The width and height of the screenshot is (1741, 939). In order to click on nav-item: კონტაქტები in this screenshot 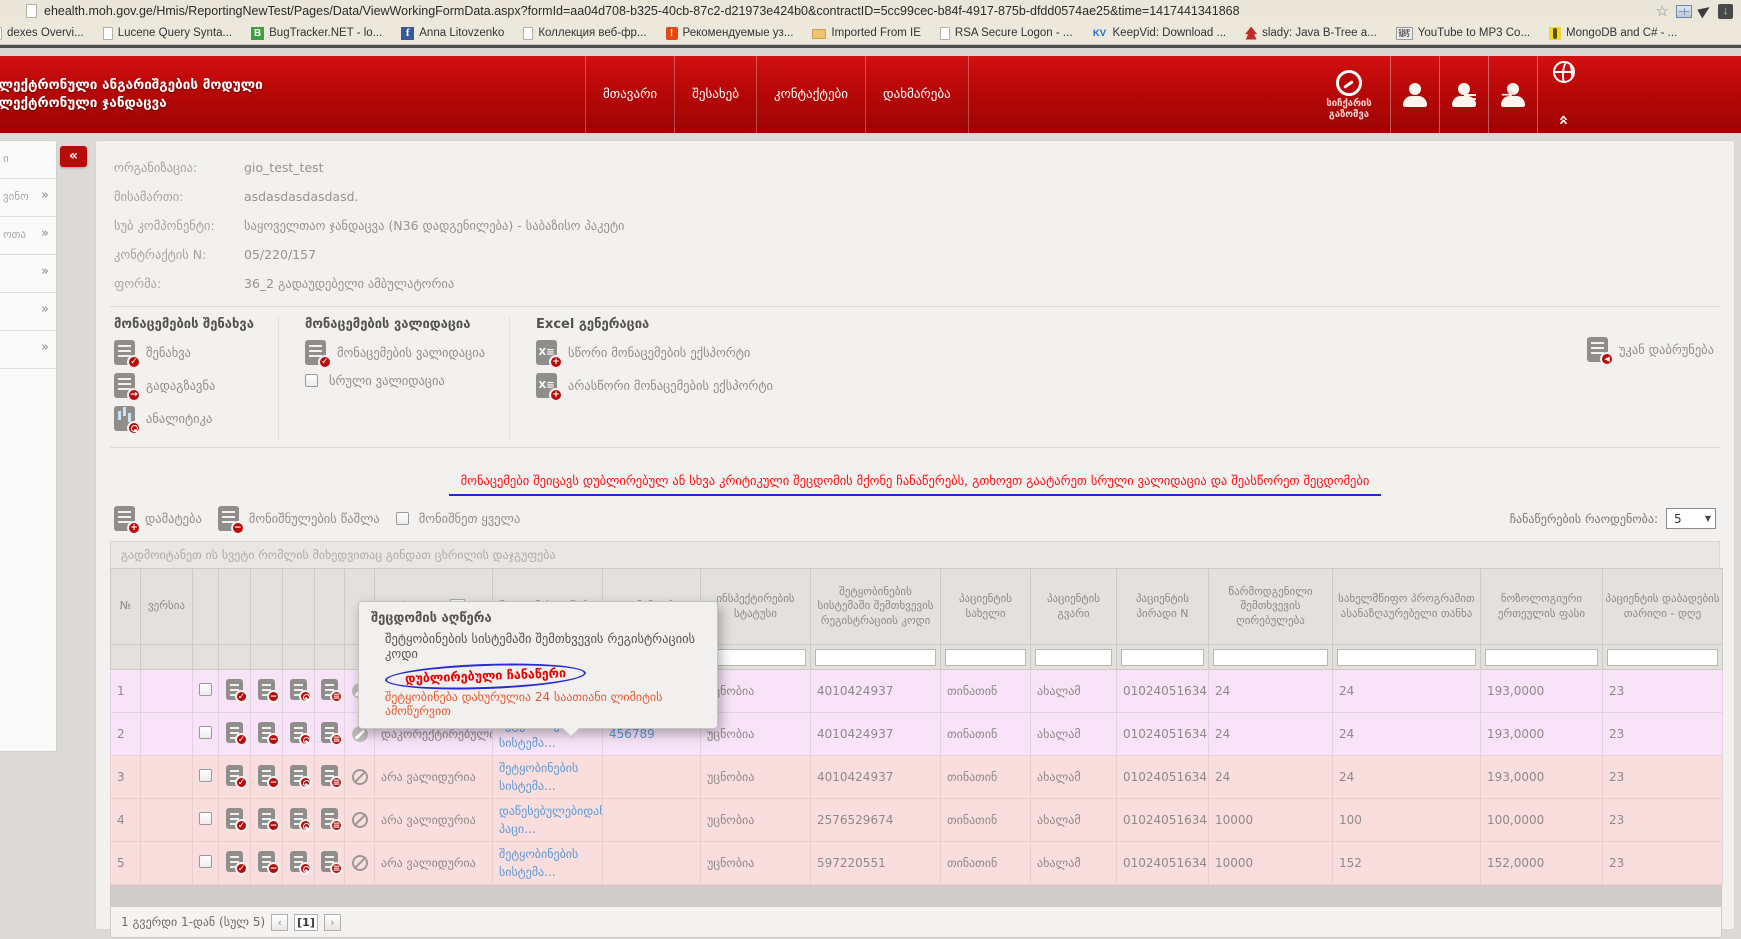, I will do `click(811, 94)`.